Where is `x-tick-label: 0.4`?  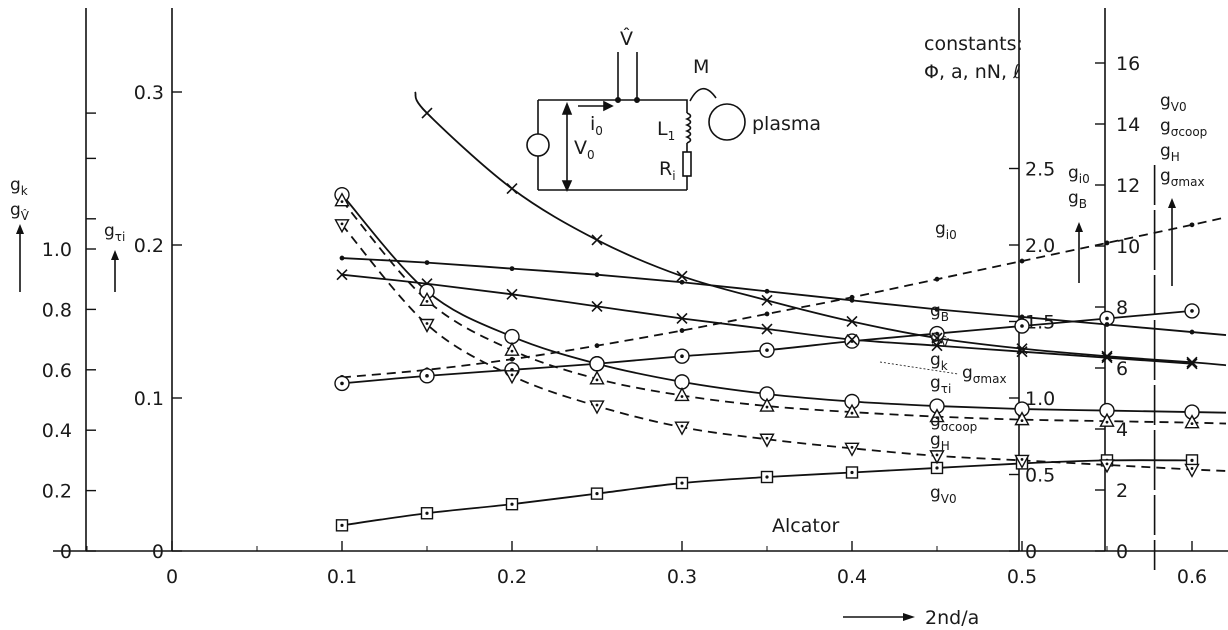
x-tick-label: 0.4 is located at coordinates (852, 577).